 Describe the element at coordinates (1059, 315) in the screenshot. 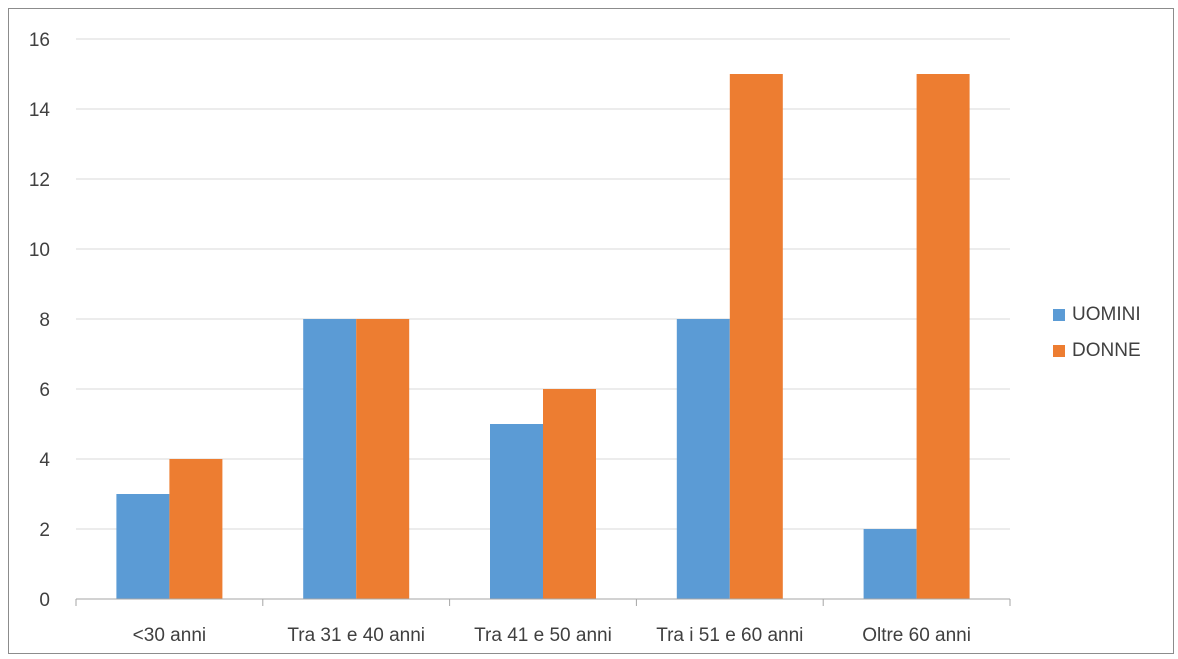

I see `legend-swatch-uomini` at that location.